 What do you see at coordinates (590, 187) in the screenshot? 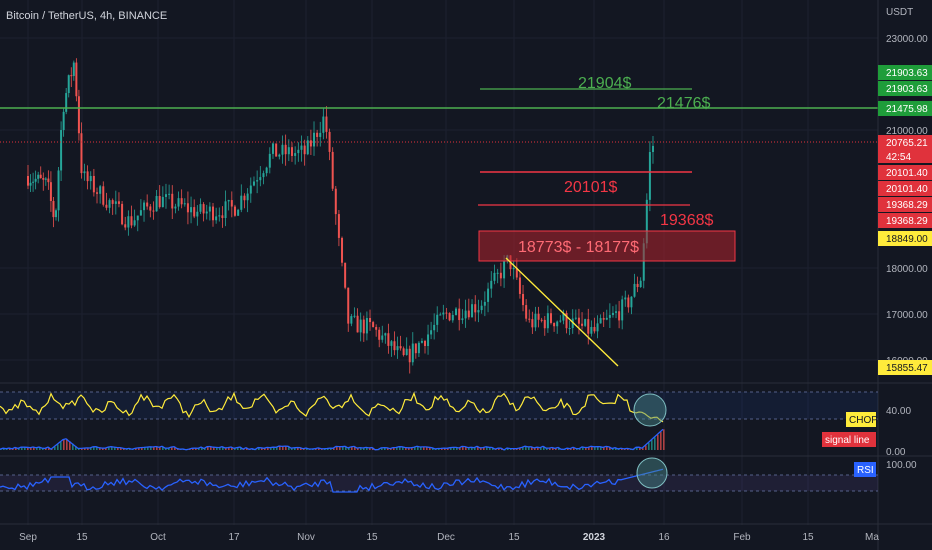
I see `label-20101: 20101$` at bounding box center [590, 187].